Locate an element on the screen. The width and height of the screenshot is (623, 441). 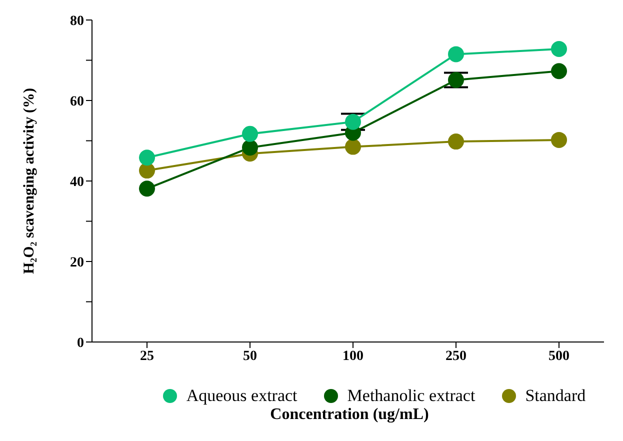
legend-label: Aqueous extract is located at coordinates (242, 396).